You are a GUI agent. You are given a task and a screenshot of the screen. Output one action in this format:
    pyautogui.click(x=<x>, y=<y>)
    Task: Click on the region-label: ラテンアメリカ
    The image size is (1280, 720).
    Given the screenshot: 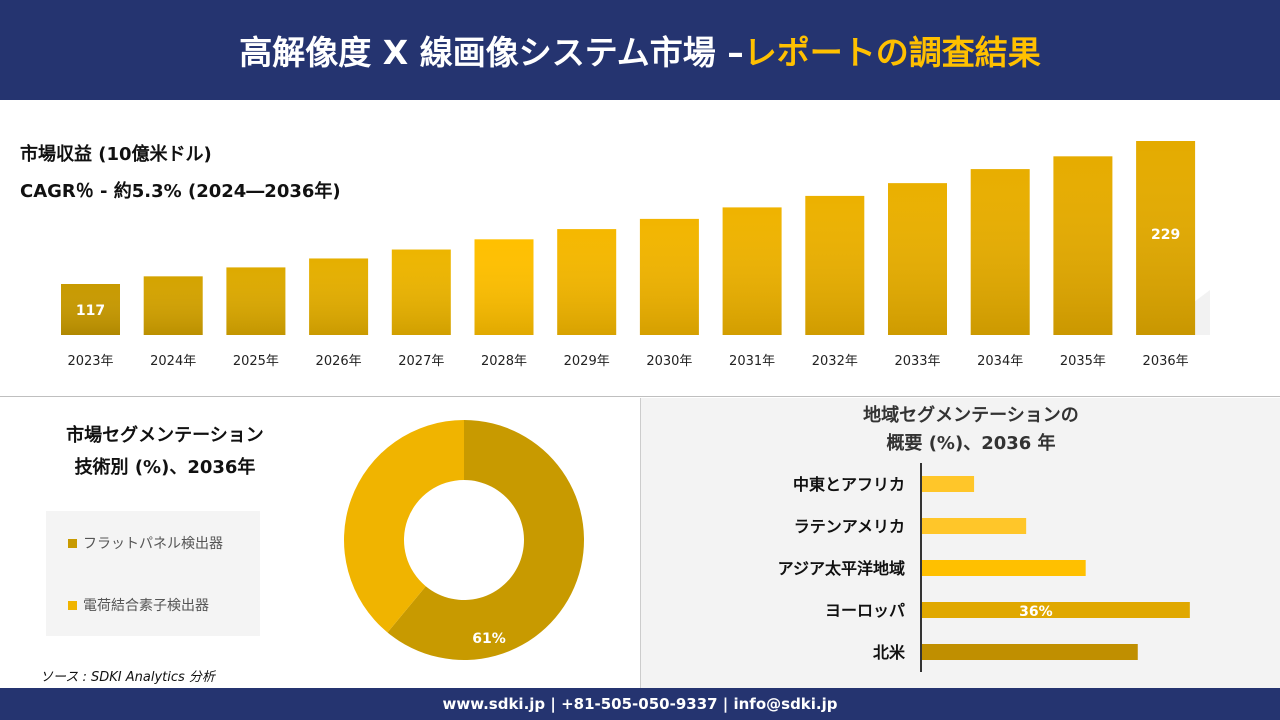 What is the action you would take?
    pyautogui.click(x=849, y=526)
    